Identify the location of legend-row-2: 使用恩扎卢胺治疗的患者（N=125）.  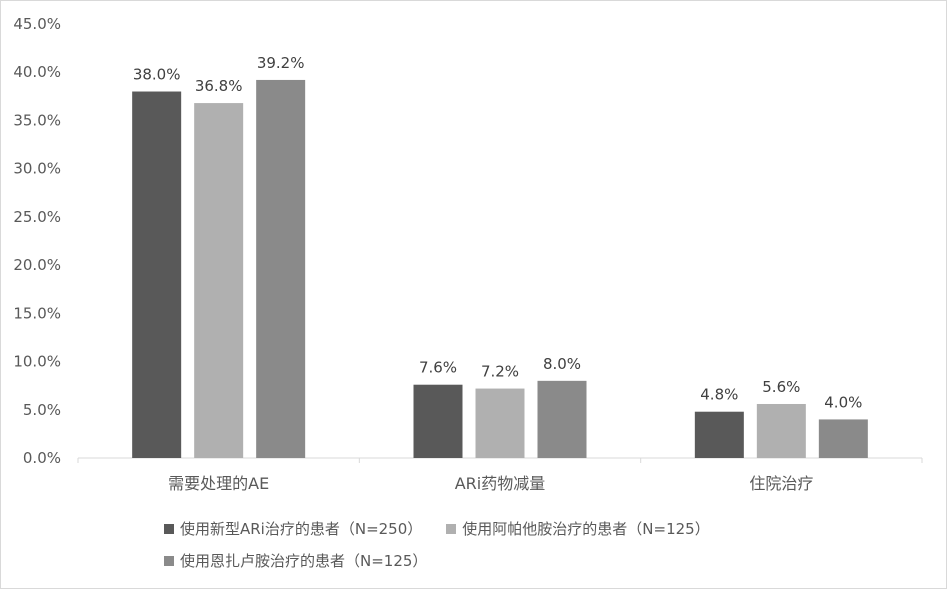
(514, 561).